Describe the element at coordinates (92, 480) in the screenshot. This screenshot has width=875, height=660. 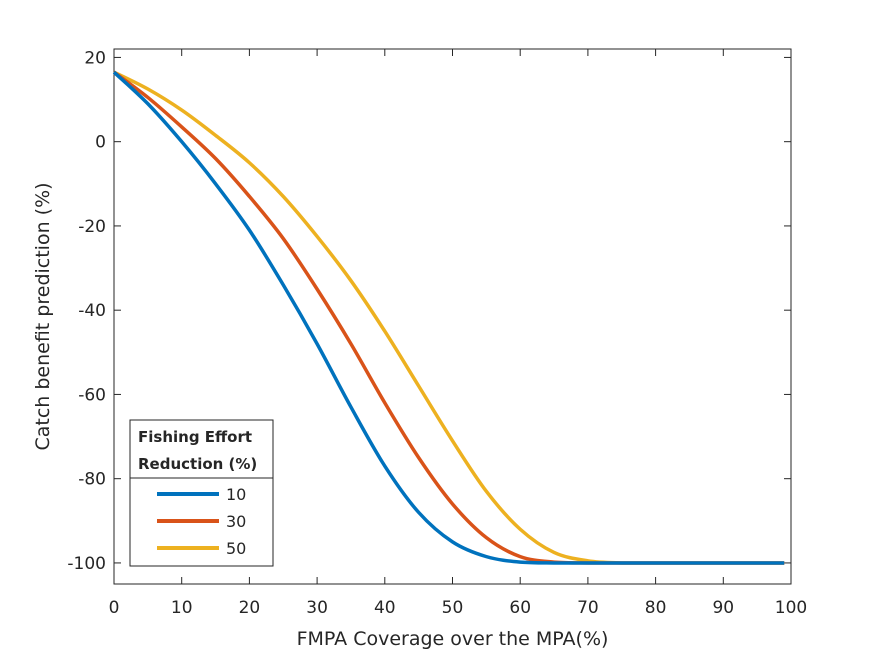
I see `y-tick-label: -80` at that location.